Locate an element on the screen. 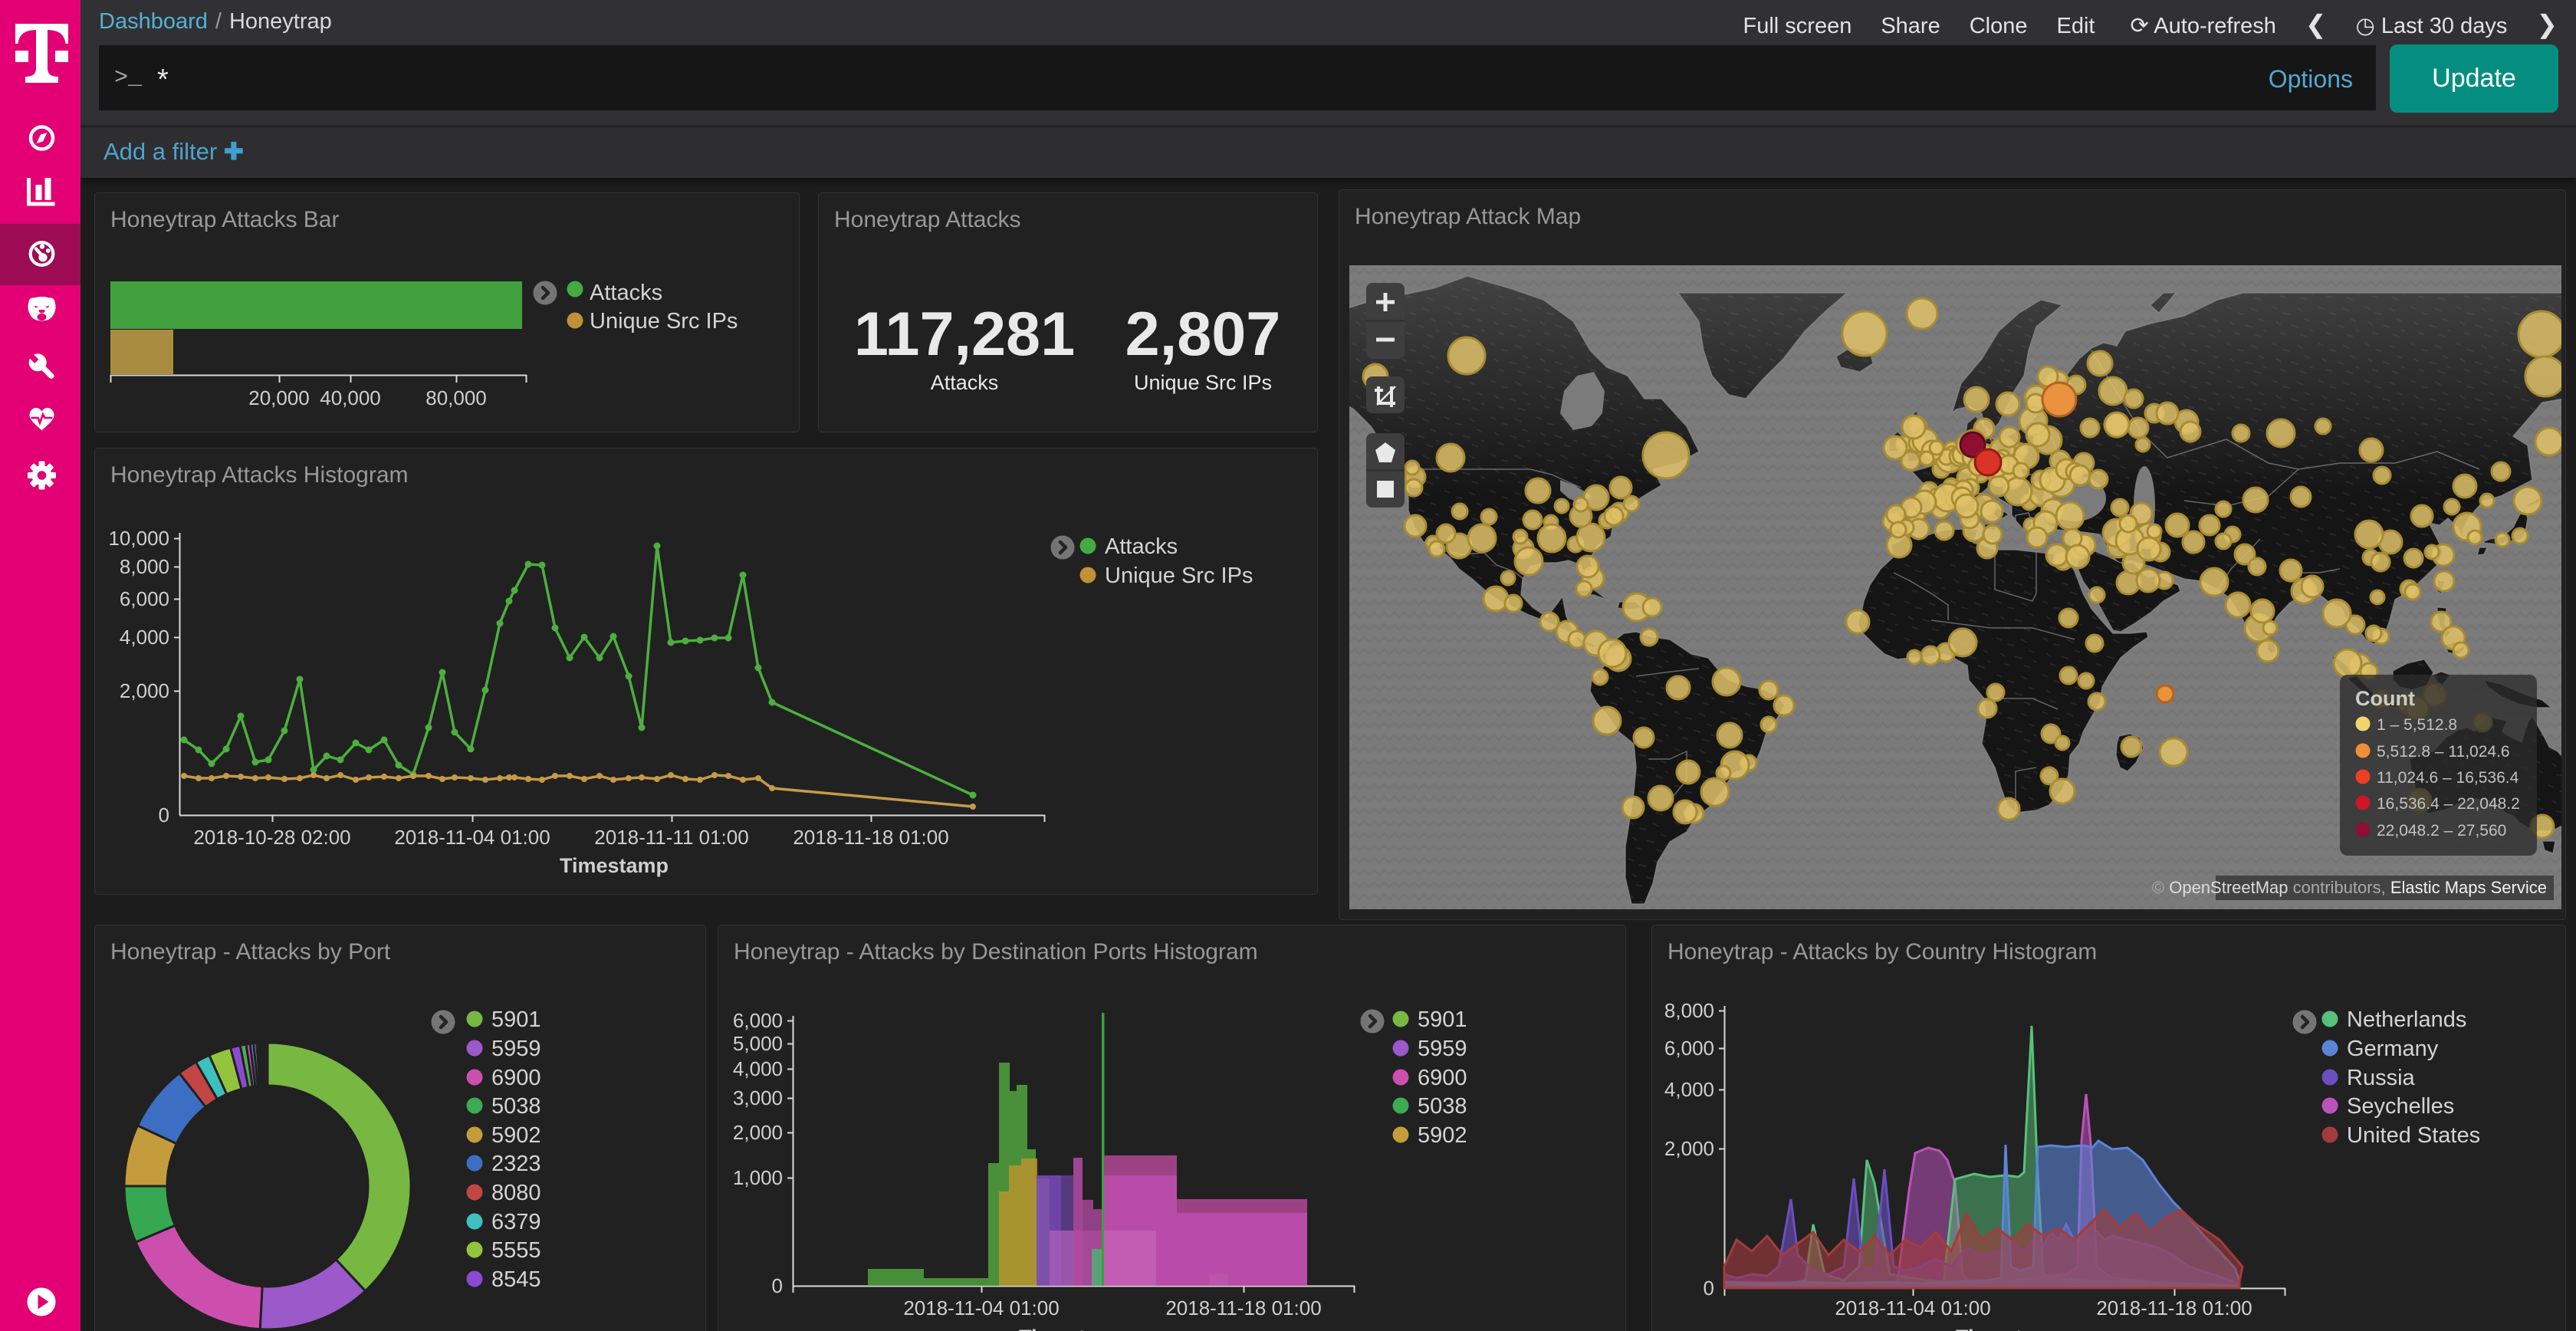 This screenshot has height=1331, width=2576. svg-text: Russia is located at coordinates (2381, 1078).